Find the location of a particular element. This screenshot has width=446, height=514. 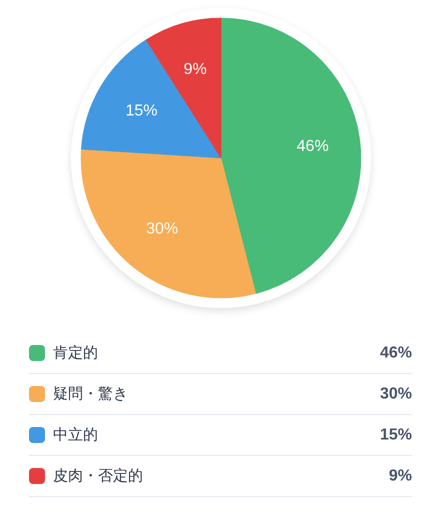

legend-label: 疑問・驚き is located at coordinates (90, 394).